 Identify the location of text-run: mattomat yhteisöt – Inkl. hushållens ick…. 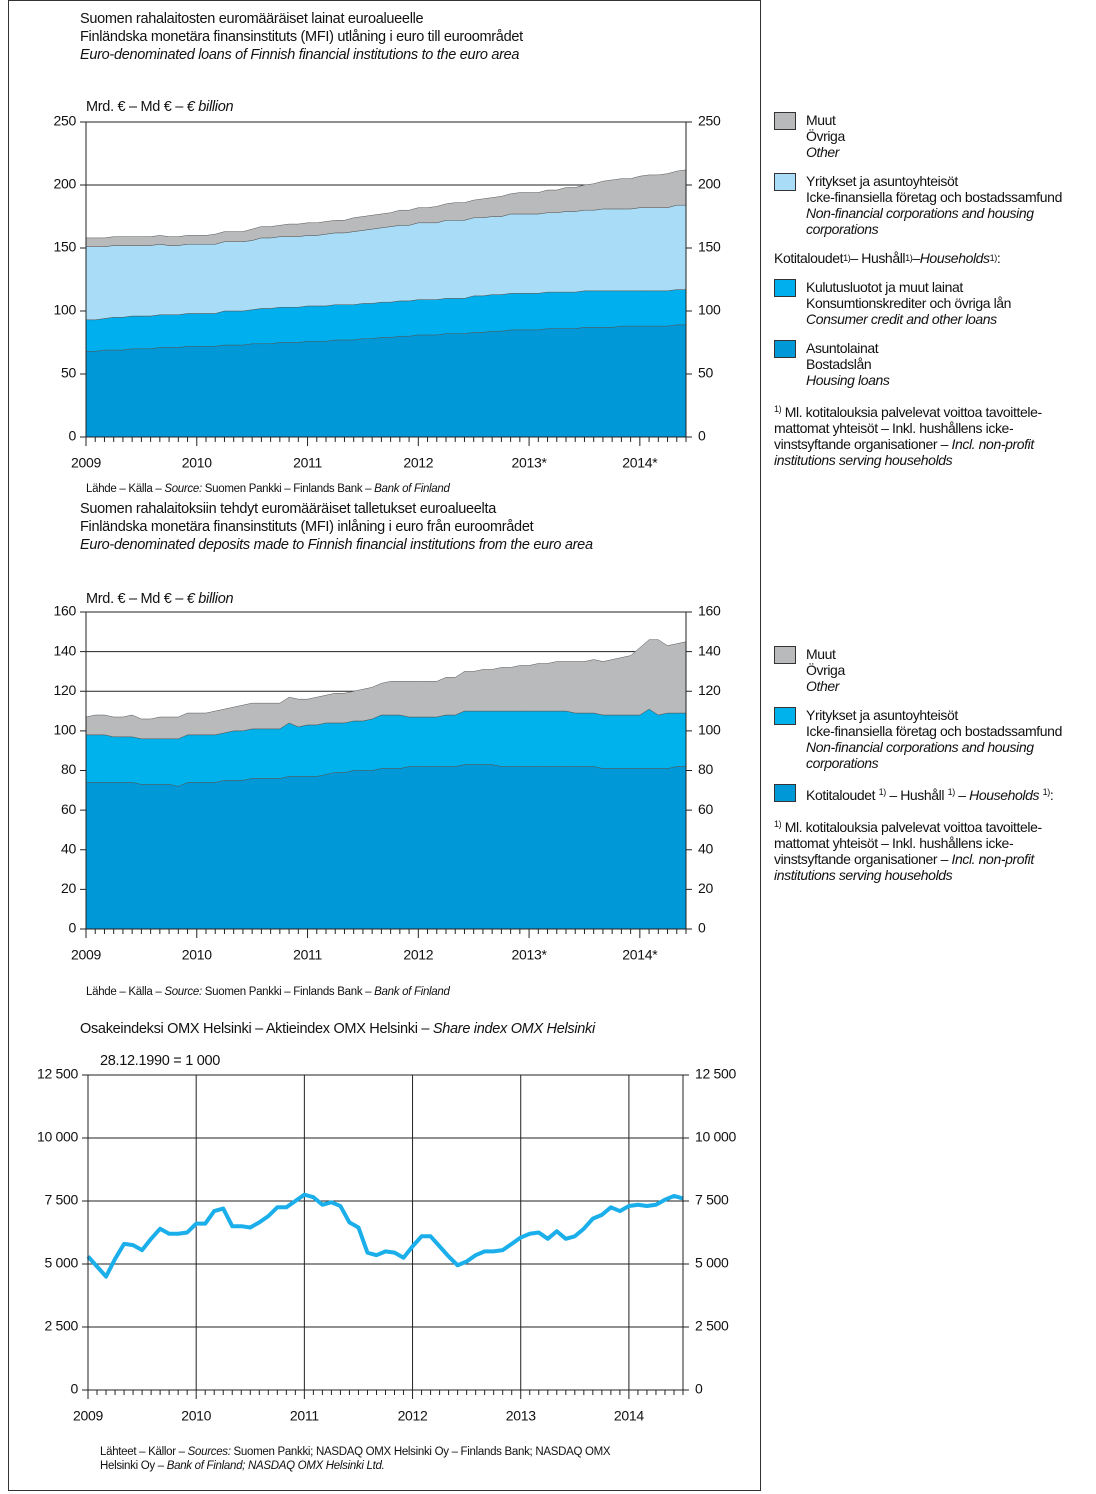
(894, 428).